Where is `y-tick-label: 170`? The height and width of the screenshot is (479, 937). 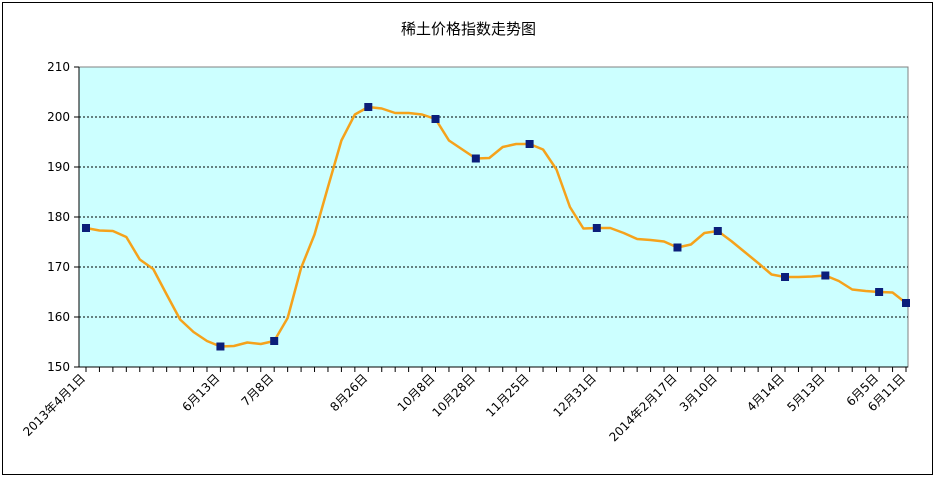
y-tick-label: 170 is located at coordinates (58, 267).